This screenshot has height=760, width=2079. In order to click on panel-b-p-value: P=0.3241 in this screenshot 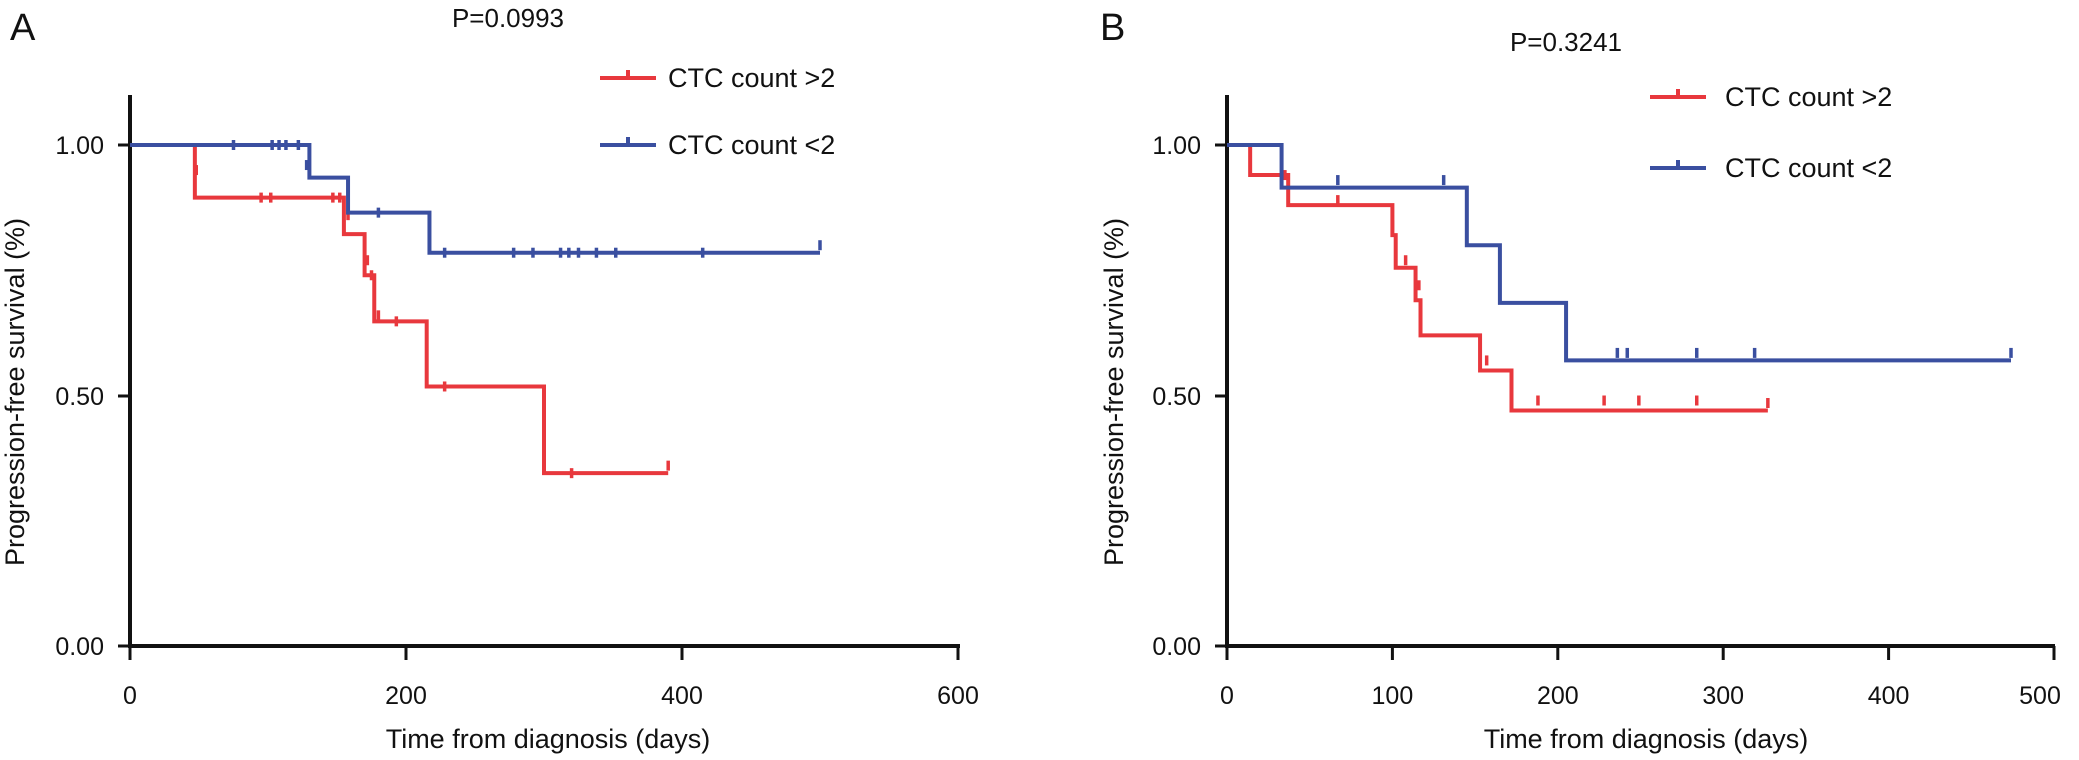, I will do `click(1566, 42)`.